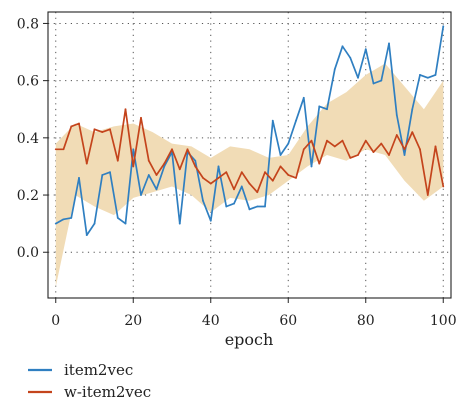 The image size is (474, 414). Describe the element at coordinates (443, 321) in the screenshot. I see `x-tick-label-5: 100` at that location.